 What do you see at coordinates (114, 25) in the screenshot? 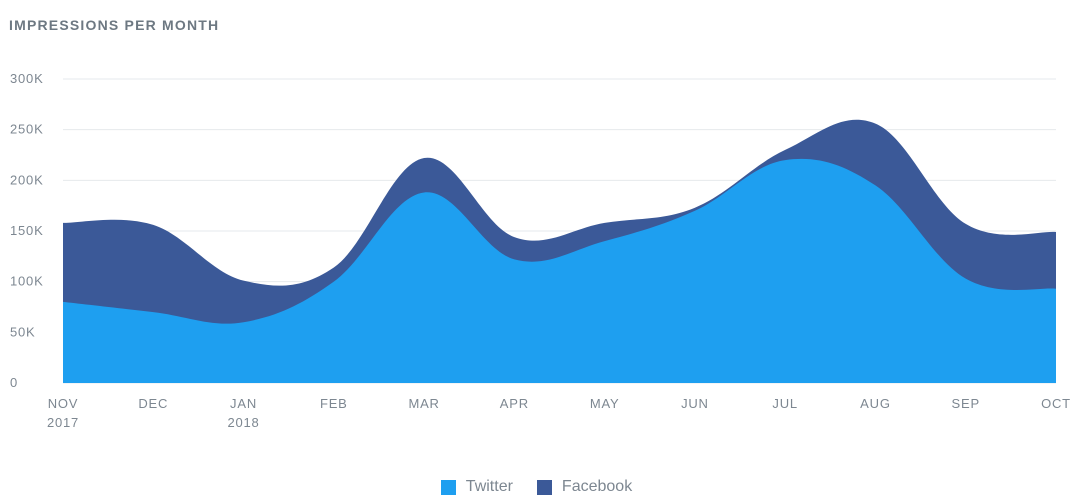
I see `chart-title: IMPRESSIONS PER MONTH` at bounding box center [114, 25].